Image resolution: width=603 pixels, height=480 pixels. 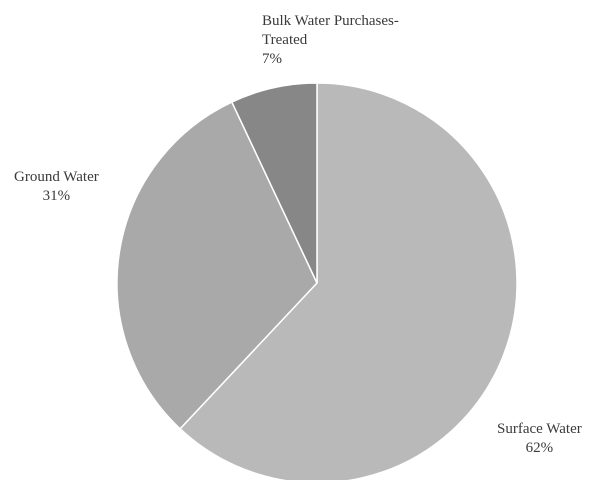 What do you see at coordinates (539, 429) in the screenshot?
I see `slice-name-surface-water: Surface Water` at bounding box center [539, 429].